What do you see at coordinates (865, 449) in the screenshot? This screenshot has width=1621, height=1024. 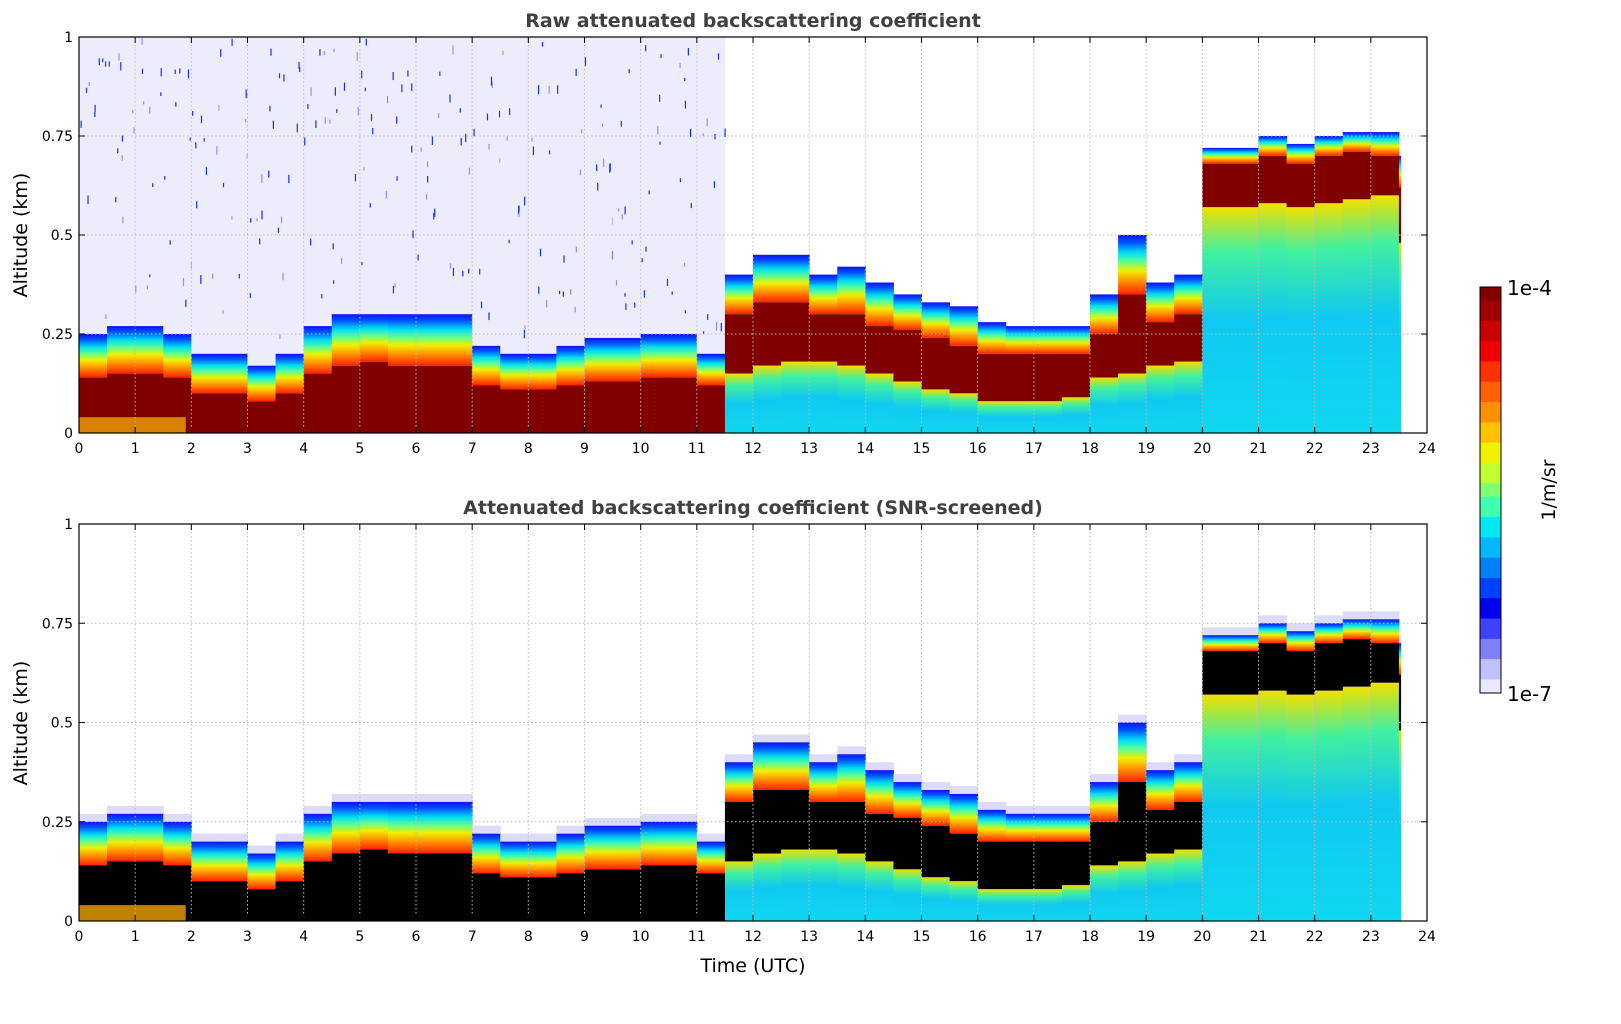 I see `x-tick-label: 14` at bounding box center [865, 449].